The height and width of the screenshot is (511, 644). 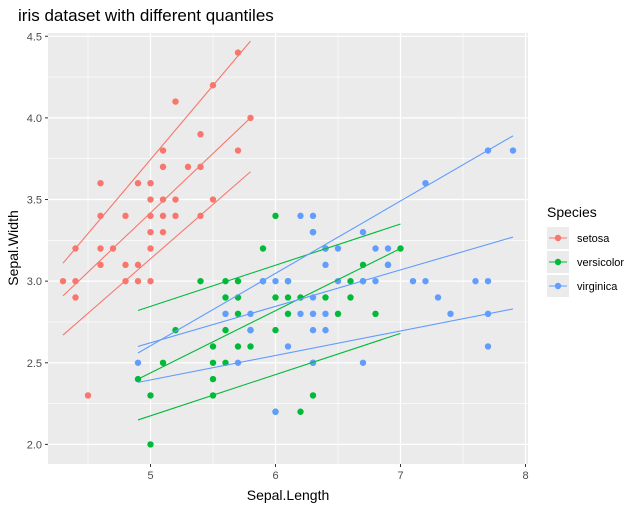 What do you see at coordinates (400, 476) in the screenshot?
I see `x-tick-label: 7` at bounding box center [400, 476].